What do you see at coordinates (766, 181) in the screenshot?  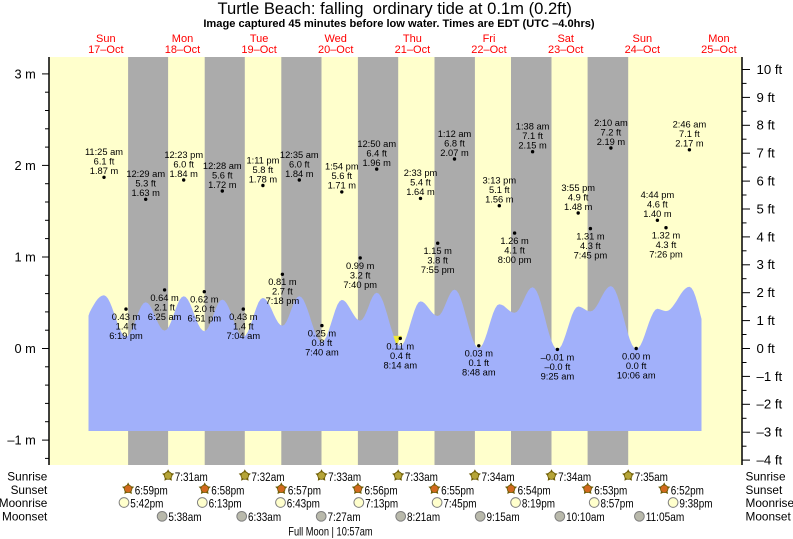 I see `svg-text: 6 ft` at bounding box center [766, 181].